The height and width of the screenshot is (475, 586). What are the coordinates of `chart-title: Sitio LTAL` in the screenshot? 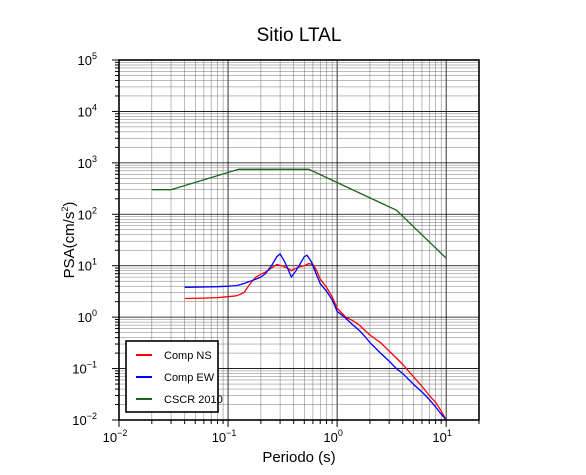 It's located at (299, 35).